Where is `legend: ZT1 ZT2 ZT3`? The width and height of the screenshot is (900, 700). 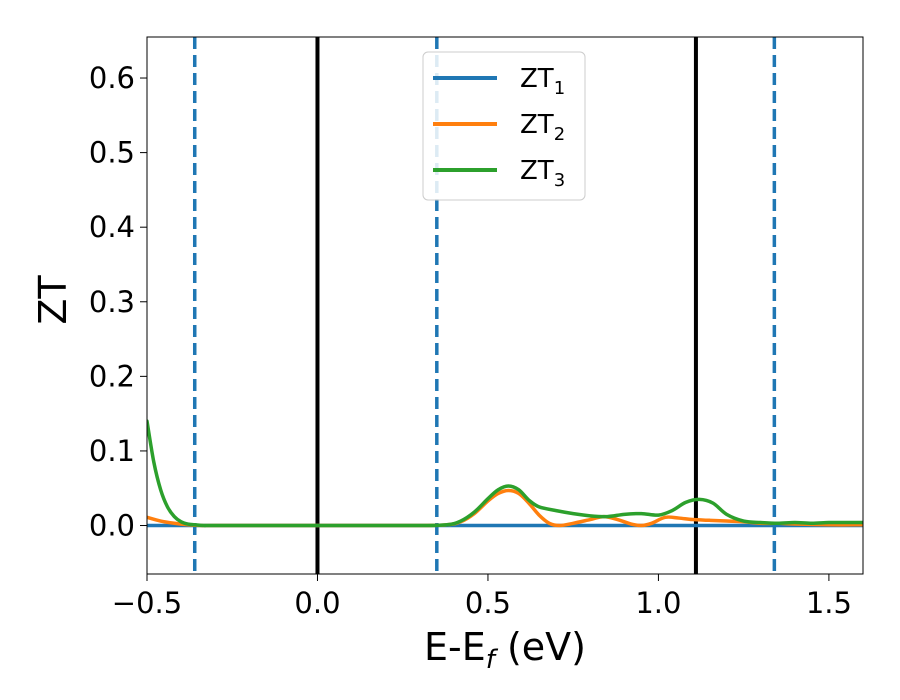 legend: ZT1 ZT2 ZT3 is located at coordinates (504, 126).